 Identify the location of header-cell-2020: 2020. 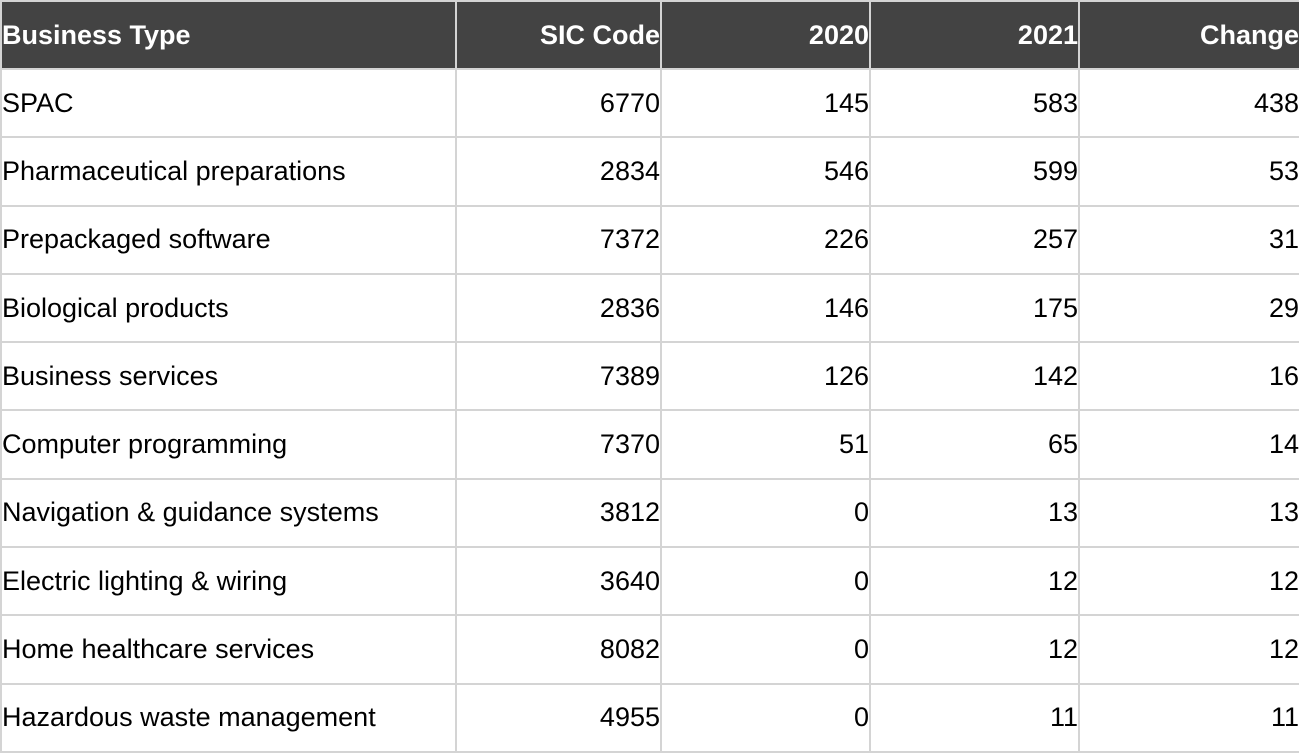
(765, 35).